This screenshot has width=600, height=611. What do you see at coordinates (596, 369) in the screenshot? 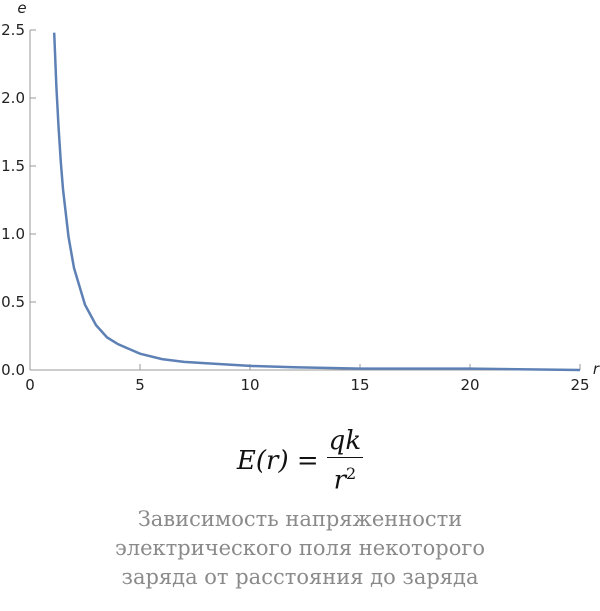
I see `x-axis-label: r` at bounding box center [596, 369].